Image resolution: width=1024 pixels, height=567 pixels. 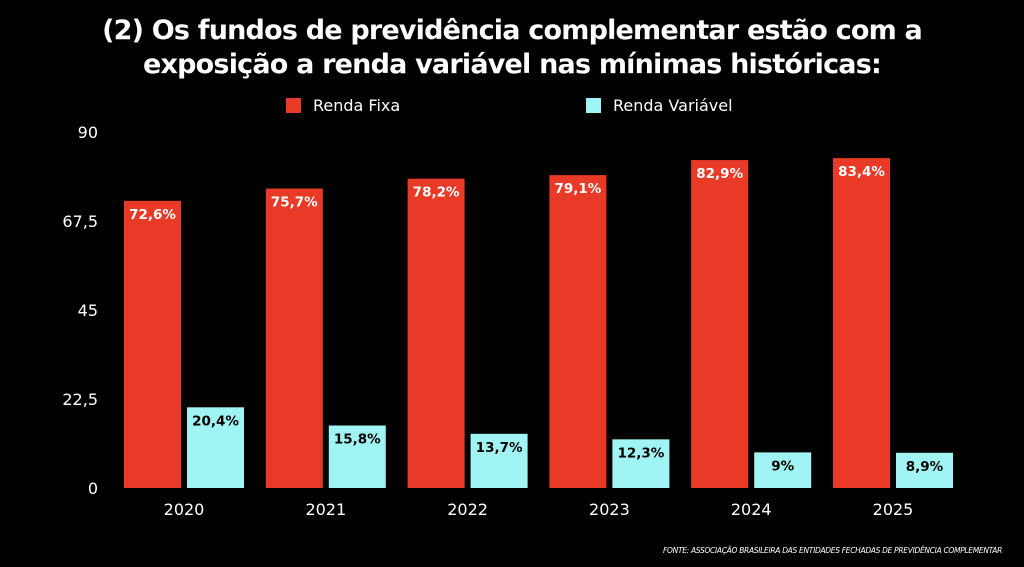 What do you see at coordinates (893, 509) in the screenshot?
I see `x-tick-label: 2025` at bounding box center [893, 509].